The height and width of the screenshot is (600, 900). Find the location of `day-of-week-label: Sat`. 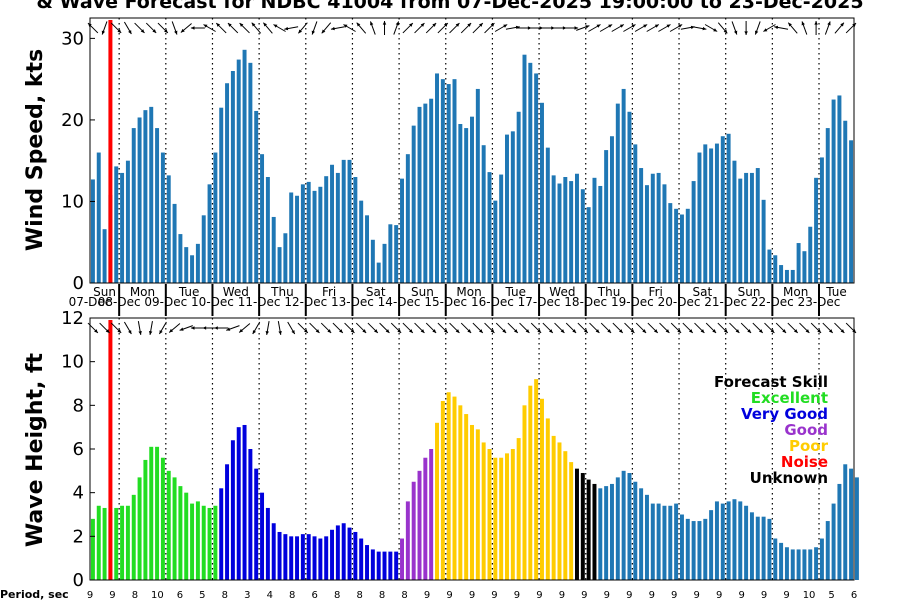

day-of-week-label: Sat is located at coordinates (376, 292).